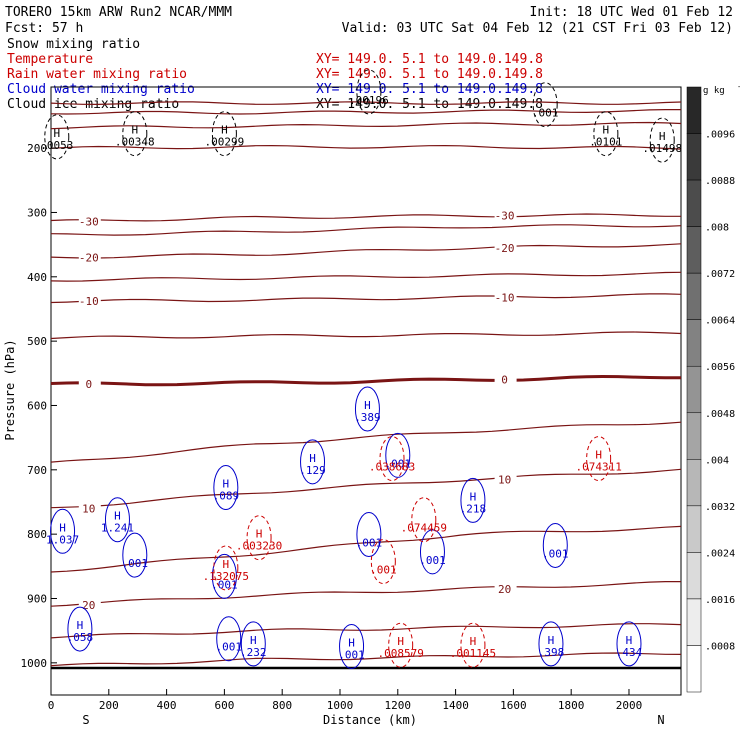 The width and height of the screenshot is (740, 740). I want to click on contour-value-label: .00196, so click(369, 100).